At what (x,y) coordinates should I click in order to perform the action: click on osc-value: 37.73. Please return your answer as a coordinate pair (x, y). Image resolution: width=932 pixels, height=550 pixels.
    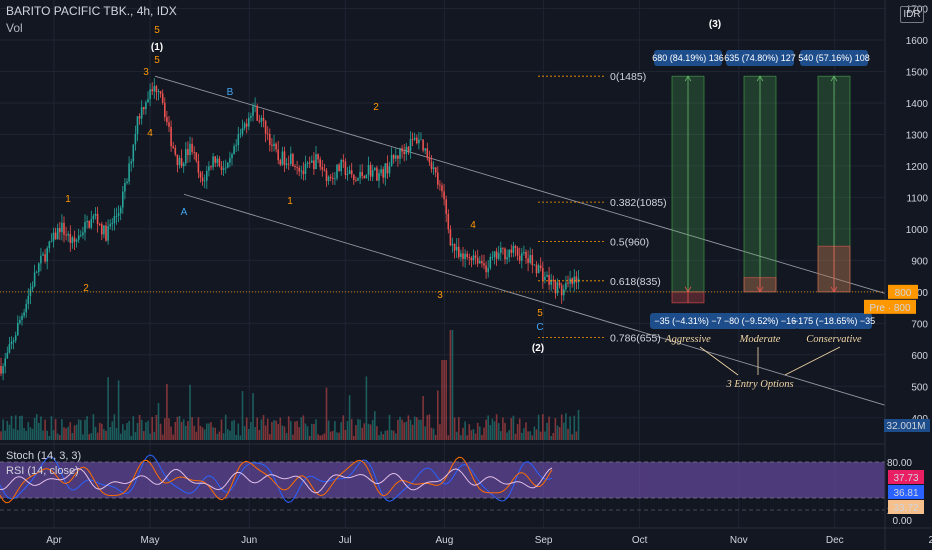
    Looking at the image, I should click on (905, 478).